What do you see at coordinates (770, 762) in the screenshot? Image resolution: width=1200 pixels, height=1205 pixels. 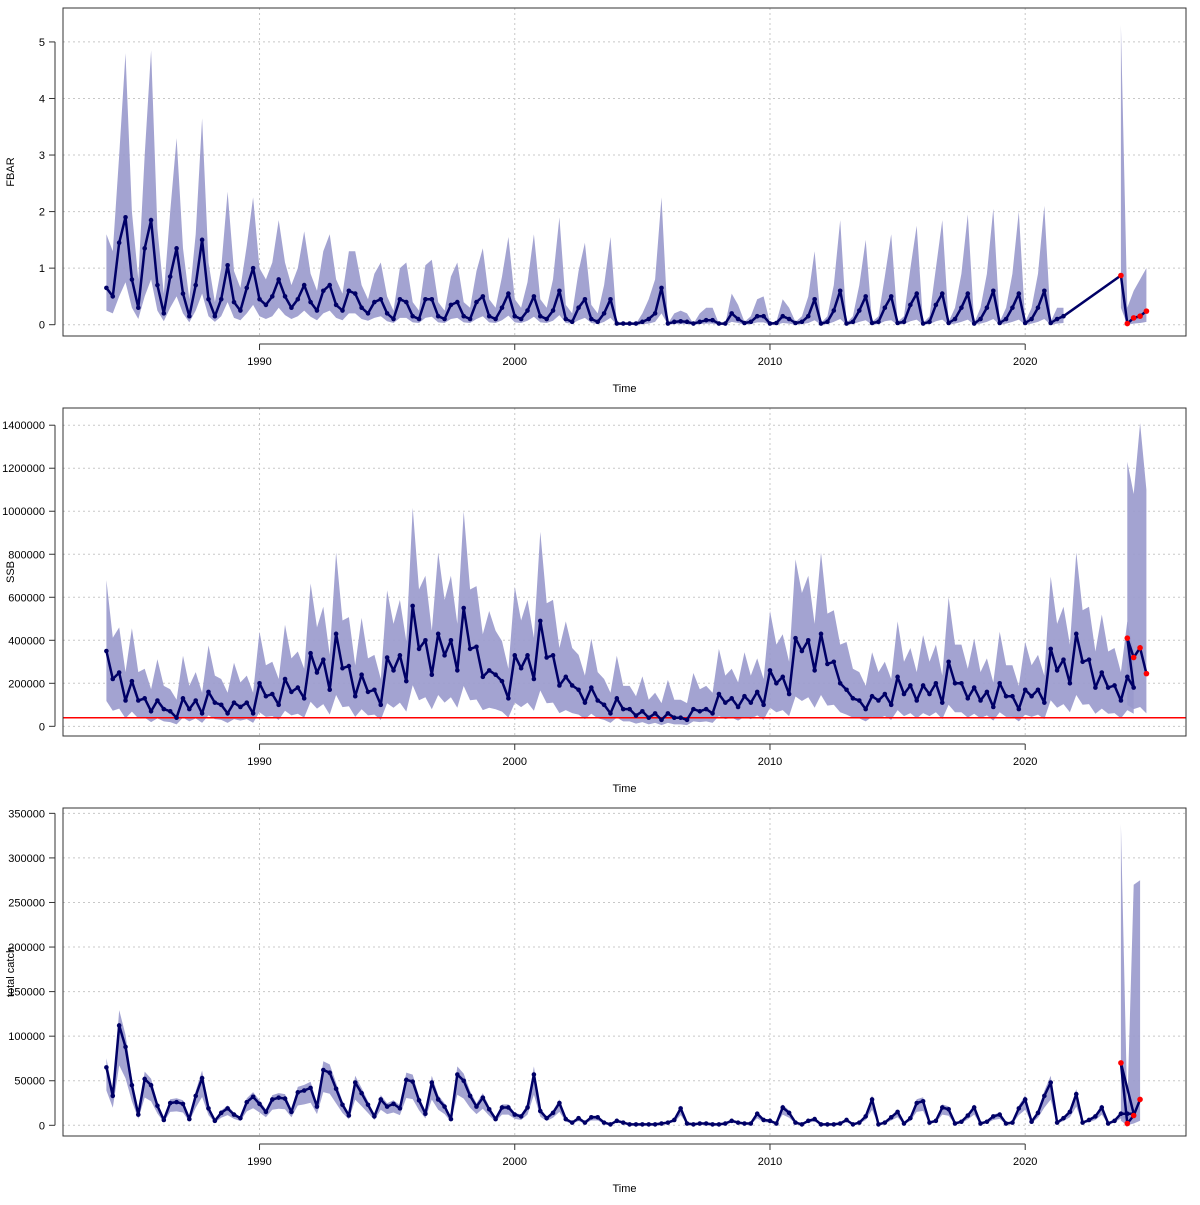 I see `x-tick-label: 2010` at bounding box center [770, 762].